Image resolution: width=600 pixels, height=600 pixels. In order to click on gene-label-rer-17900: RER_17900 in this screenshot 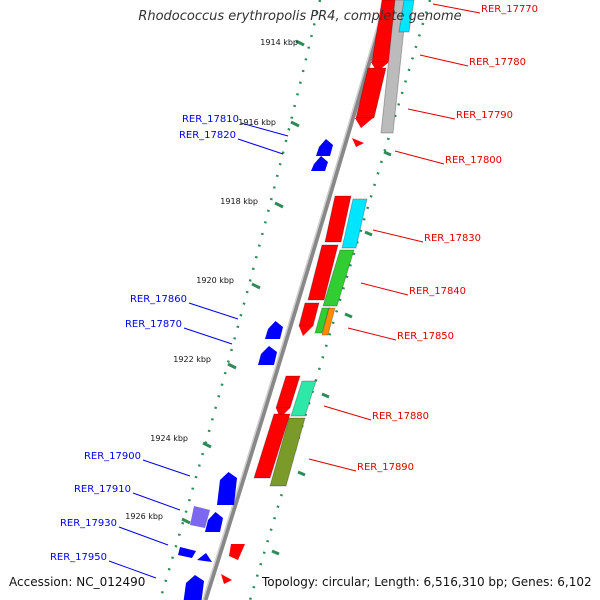, I will do `click(112, 456)`.